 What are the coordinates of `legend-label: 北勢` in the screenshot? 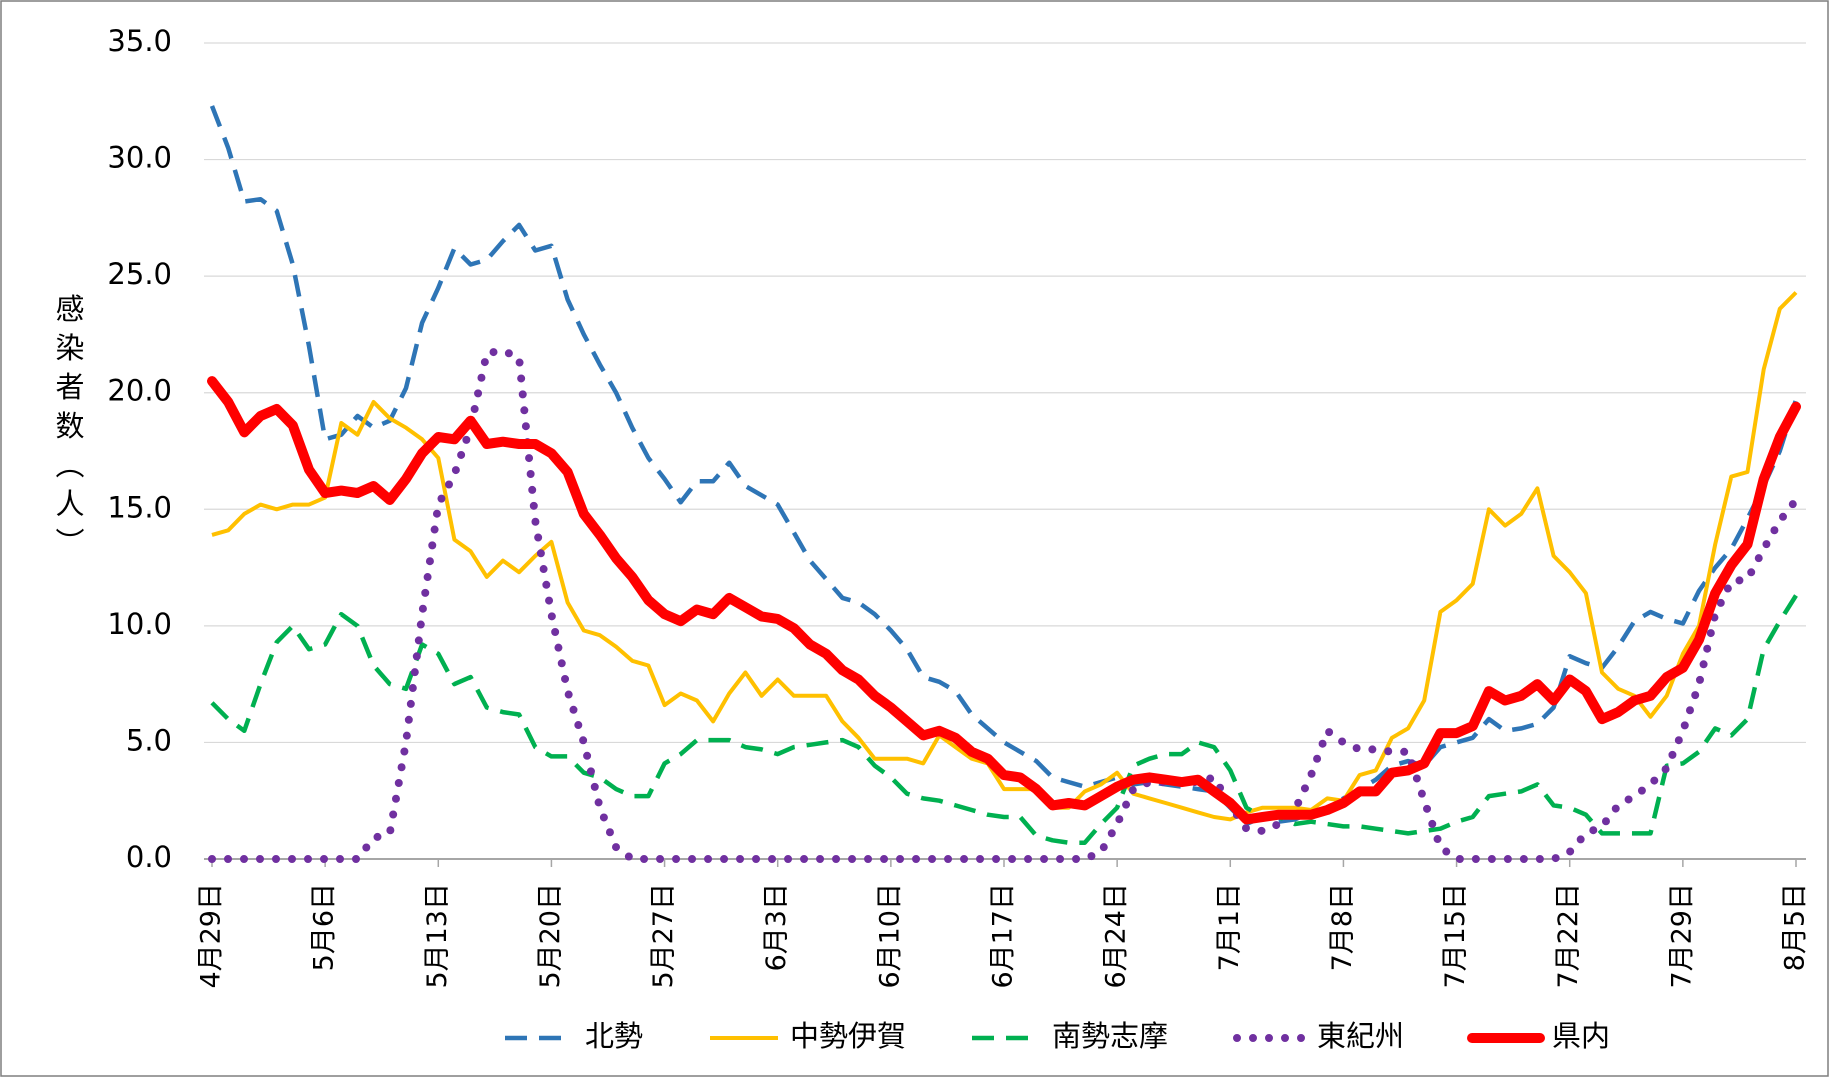 It's located at (614, 1036).